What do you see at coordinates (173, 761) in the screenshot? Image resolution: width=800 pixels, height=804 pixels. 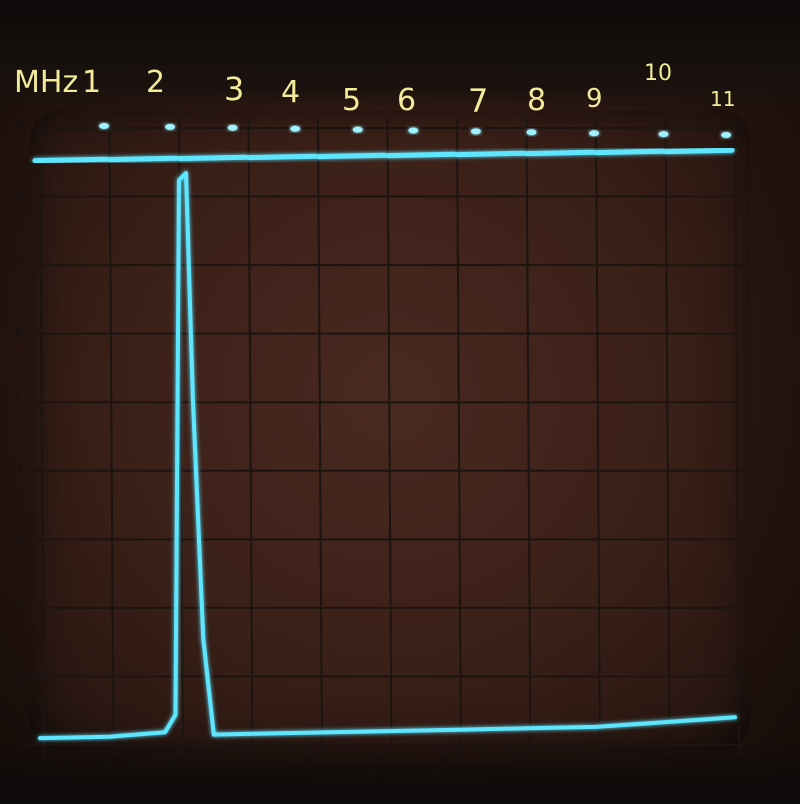 I see `x-tick-label: 2` at bounding box center [173, 761].